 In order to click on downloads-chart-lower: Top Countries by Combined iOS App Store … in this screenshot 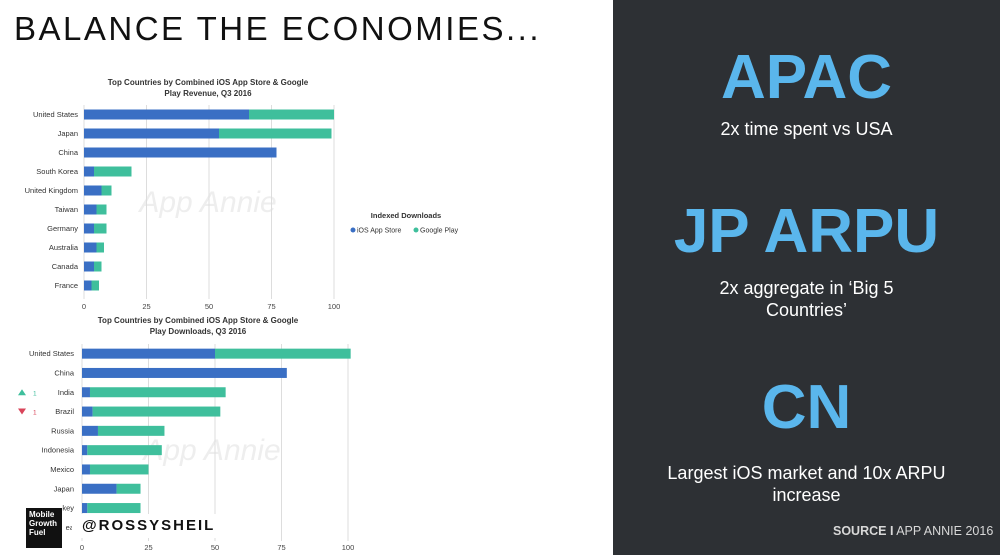, I will do `click(186, 434)`.